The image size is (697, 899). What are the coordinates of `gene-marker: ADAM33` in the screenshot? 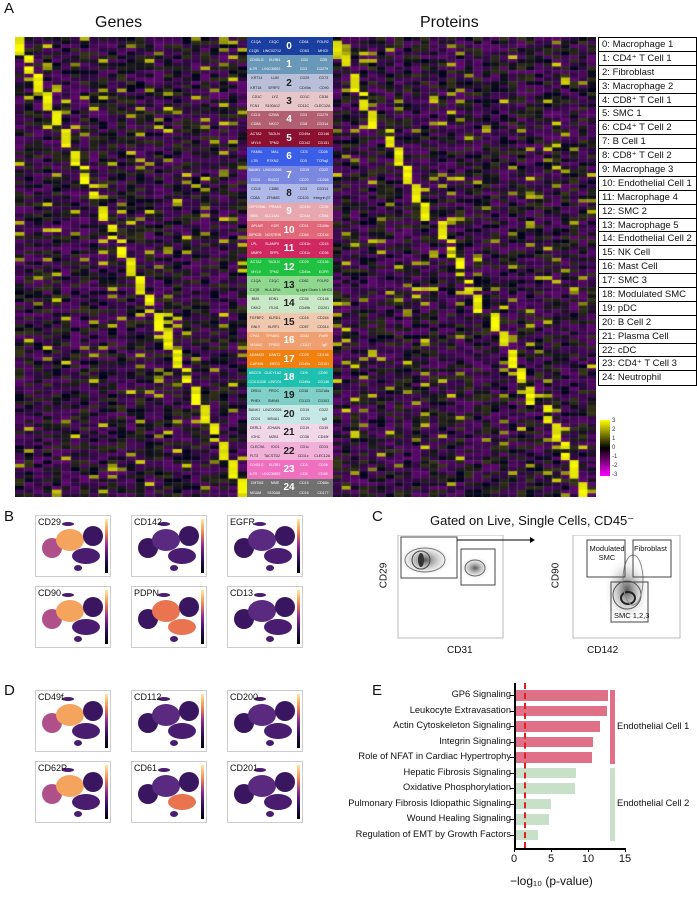 It's located at (256, 354).